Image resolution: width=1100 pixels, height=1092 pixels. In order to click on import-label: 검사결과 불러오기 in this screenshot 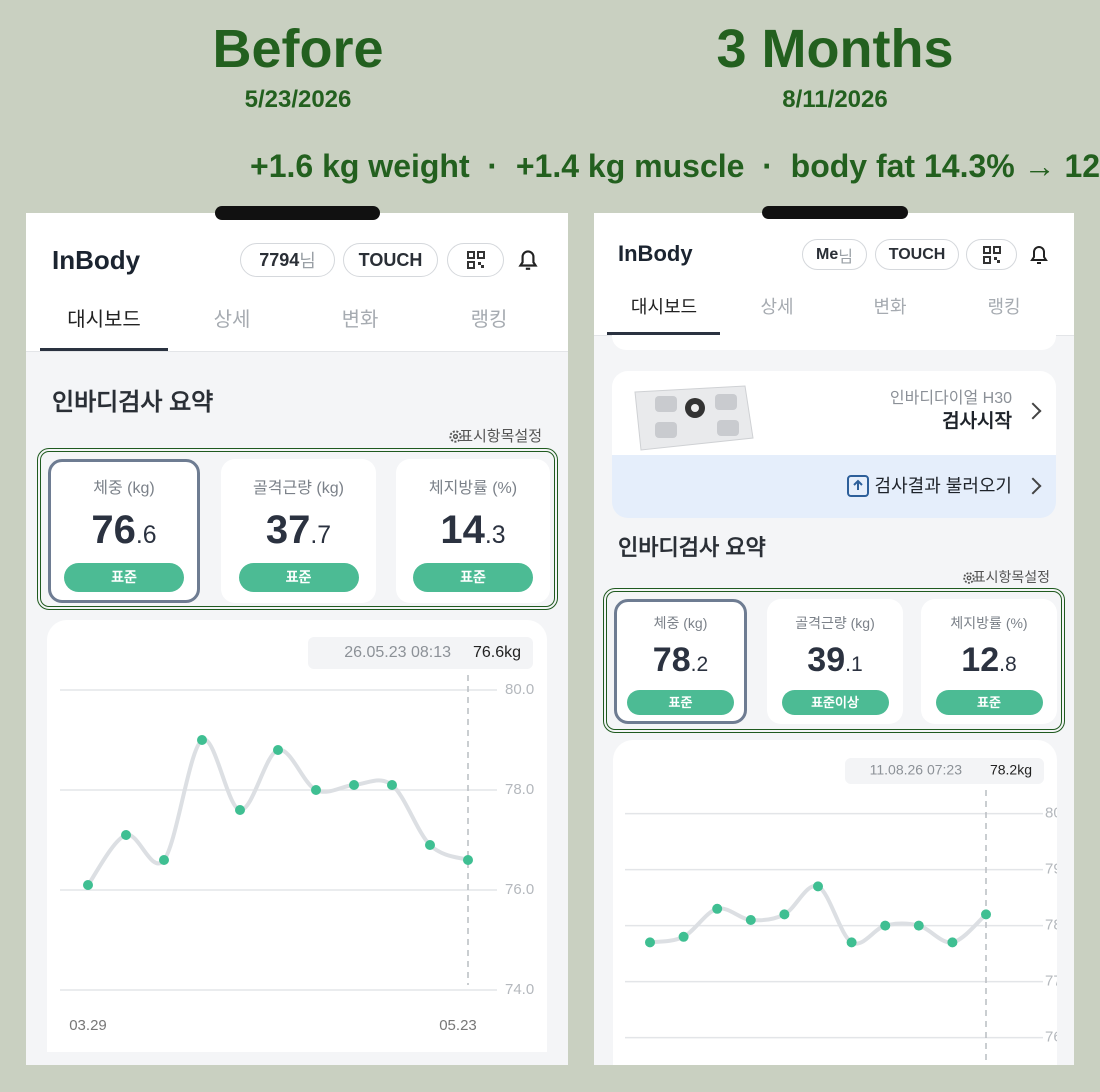, I will do `click(943, 486)`.